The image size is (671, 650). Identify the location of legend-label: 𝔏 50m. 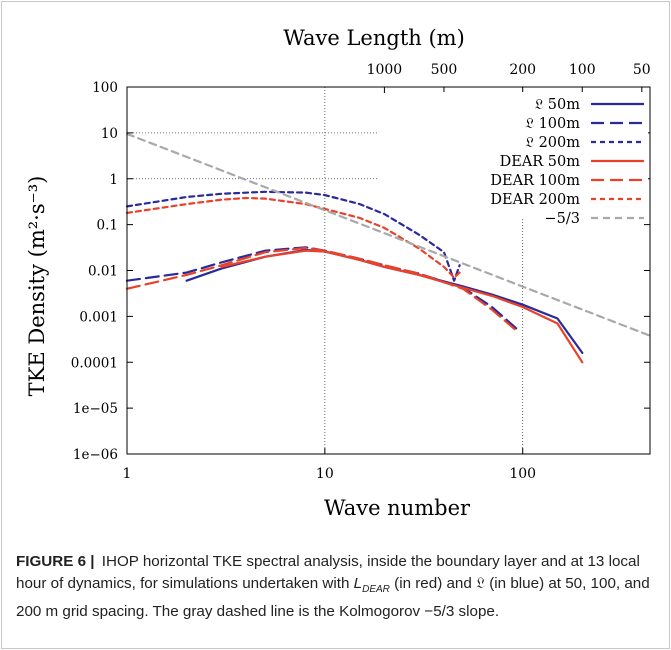
(558, 105).